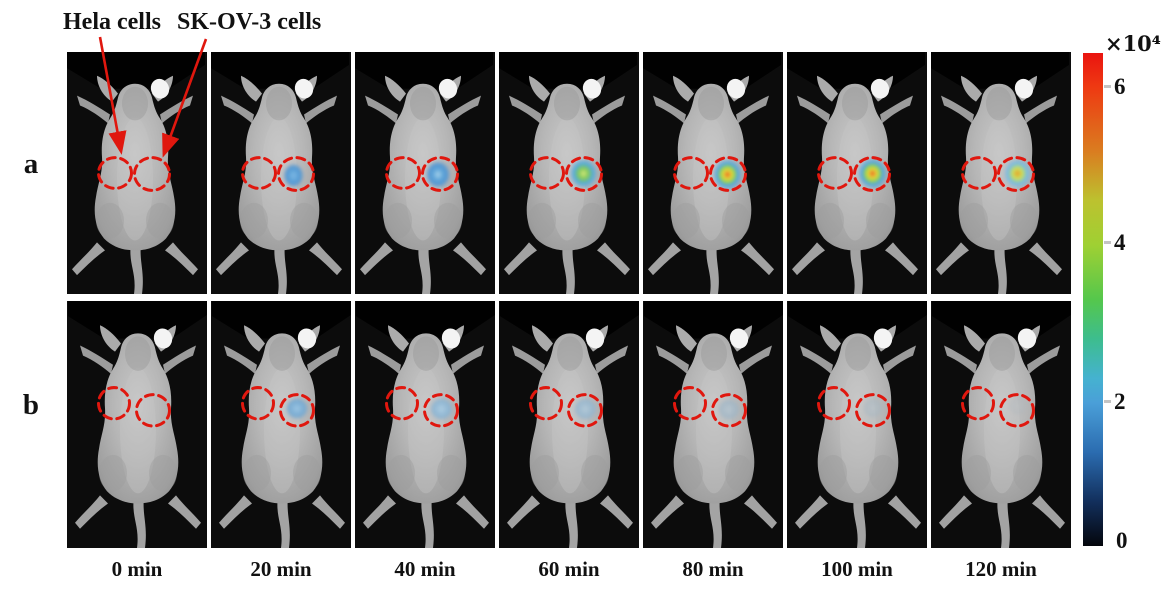  I want to click on time-label: 100 min, so click(857, 569).